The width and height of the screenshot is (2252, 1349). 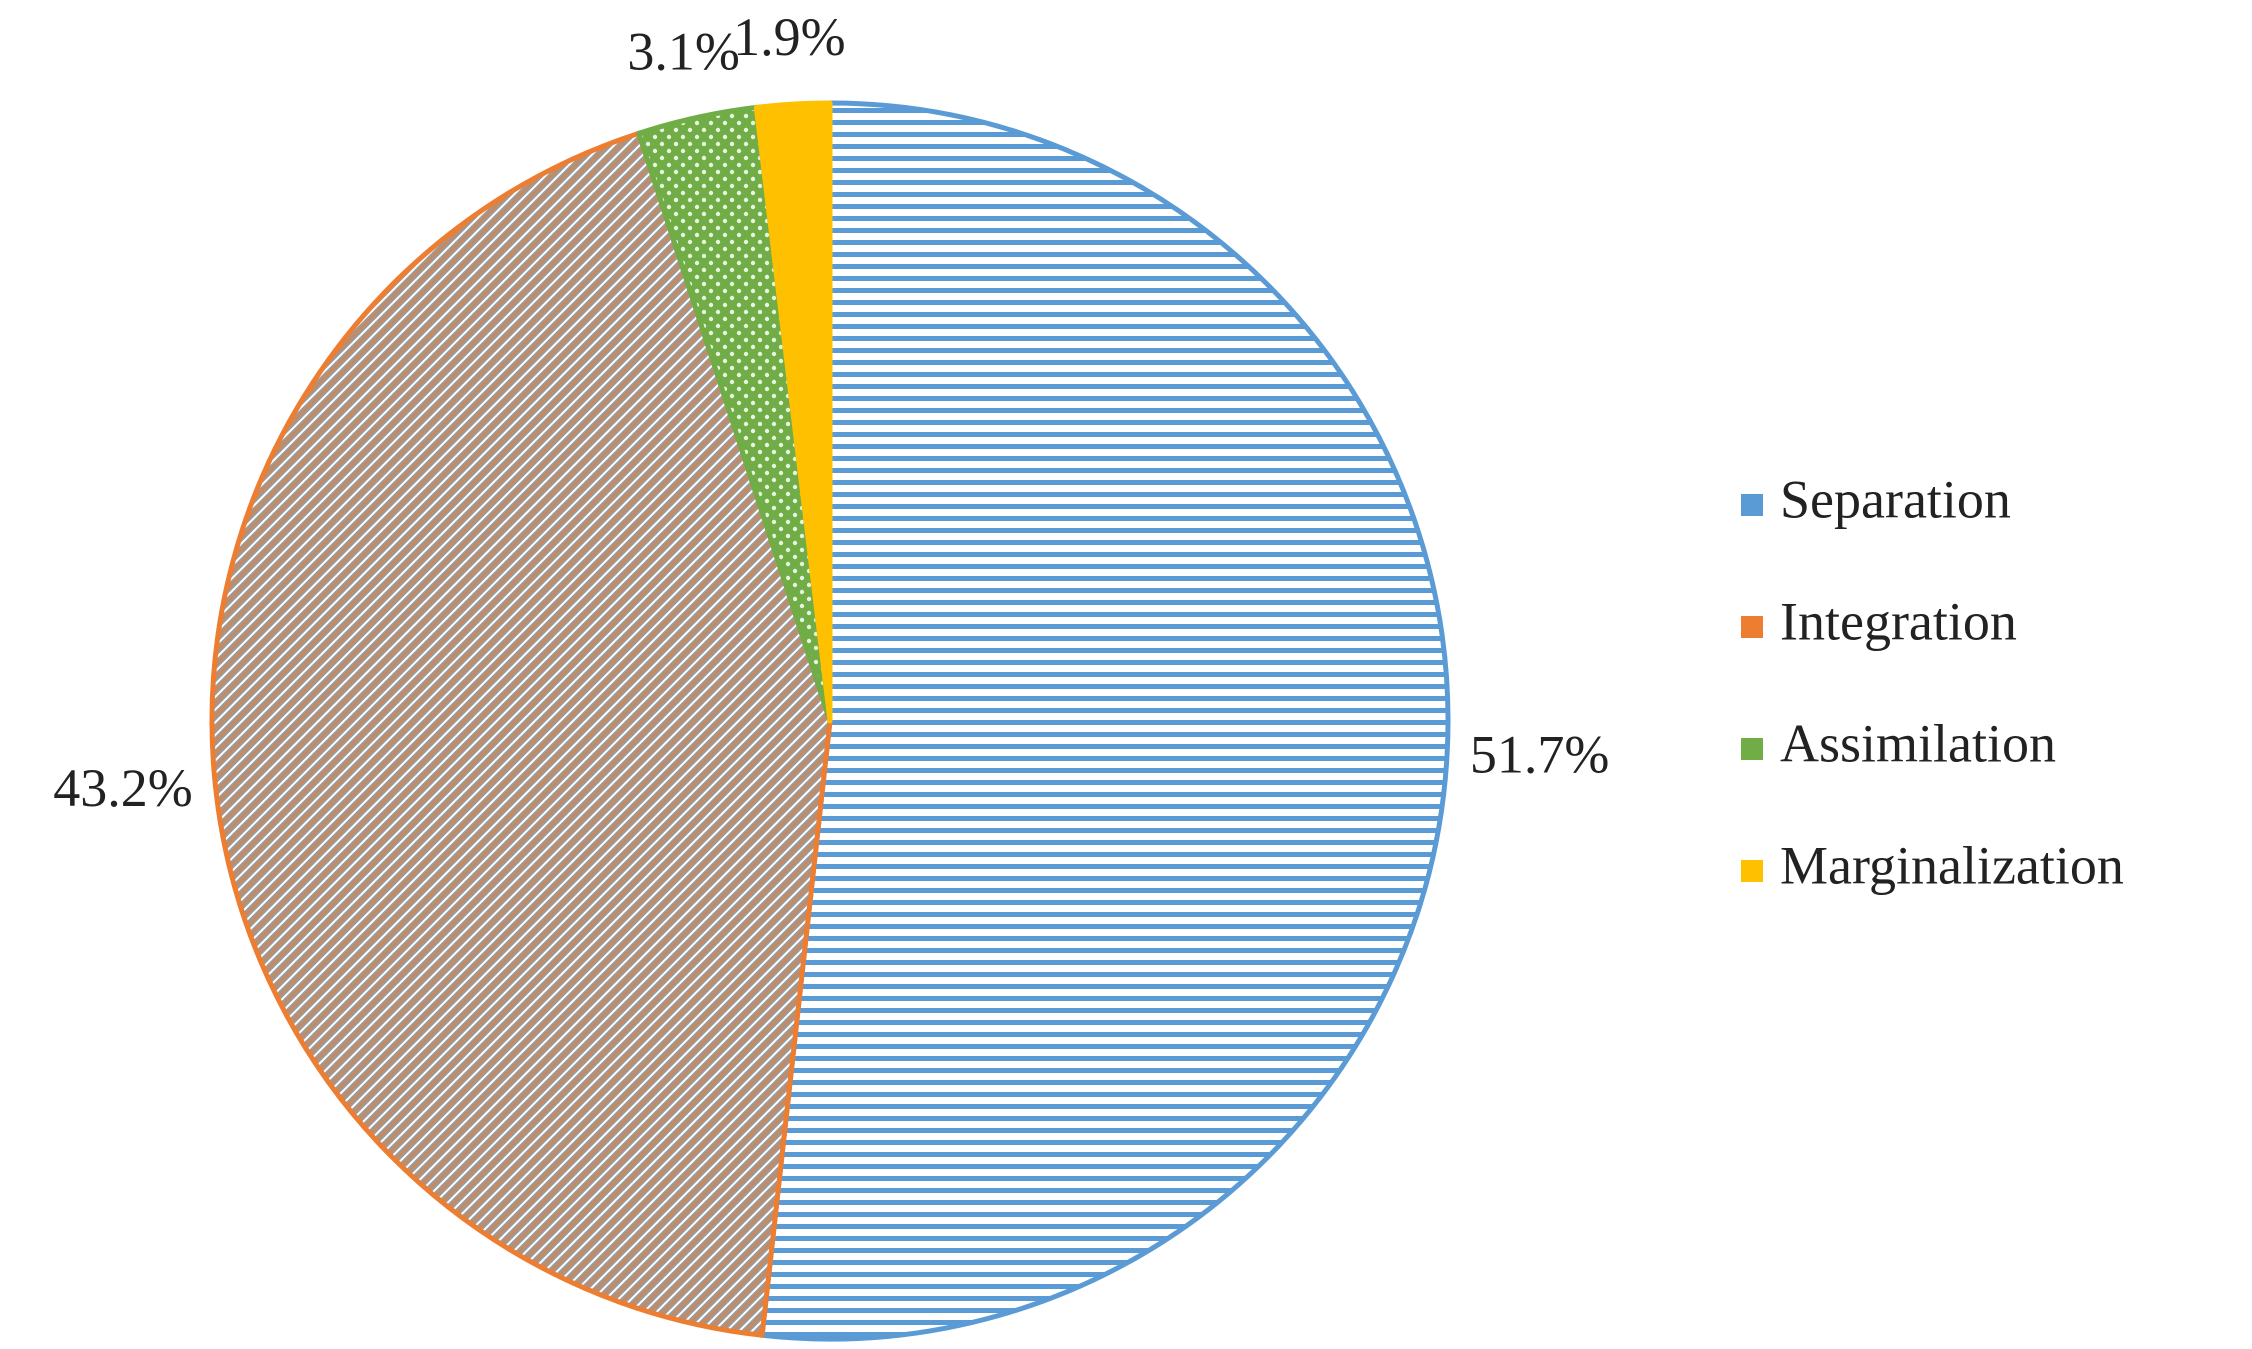 I want to click on data-label: 51.7%, so click(x=1539, y=754).